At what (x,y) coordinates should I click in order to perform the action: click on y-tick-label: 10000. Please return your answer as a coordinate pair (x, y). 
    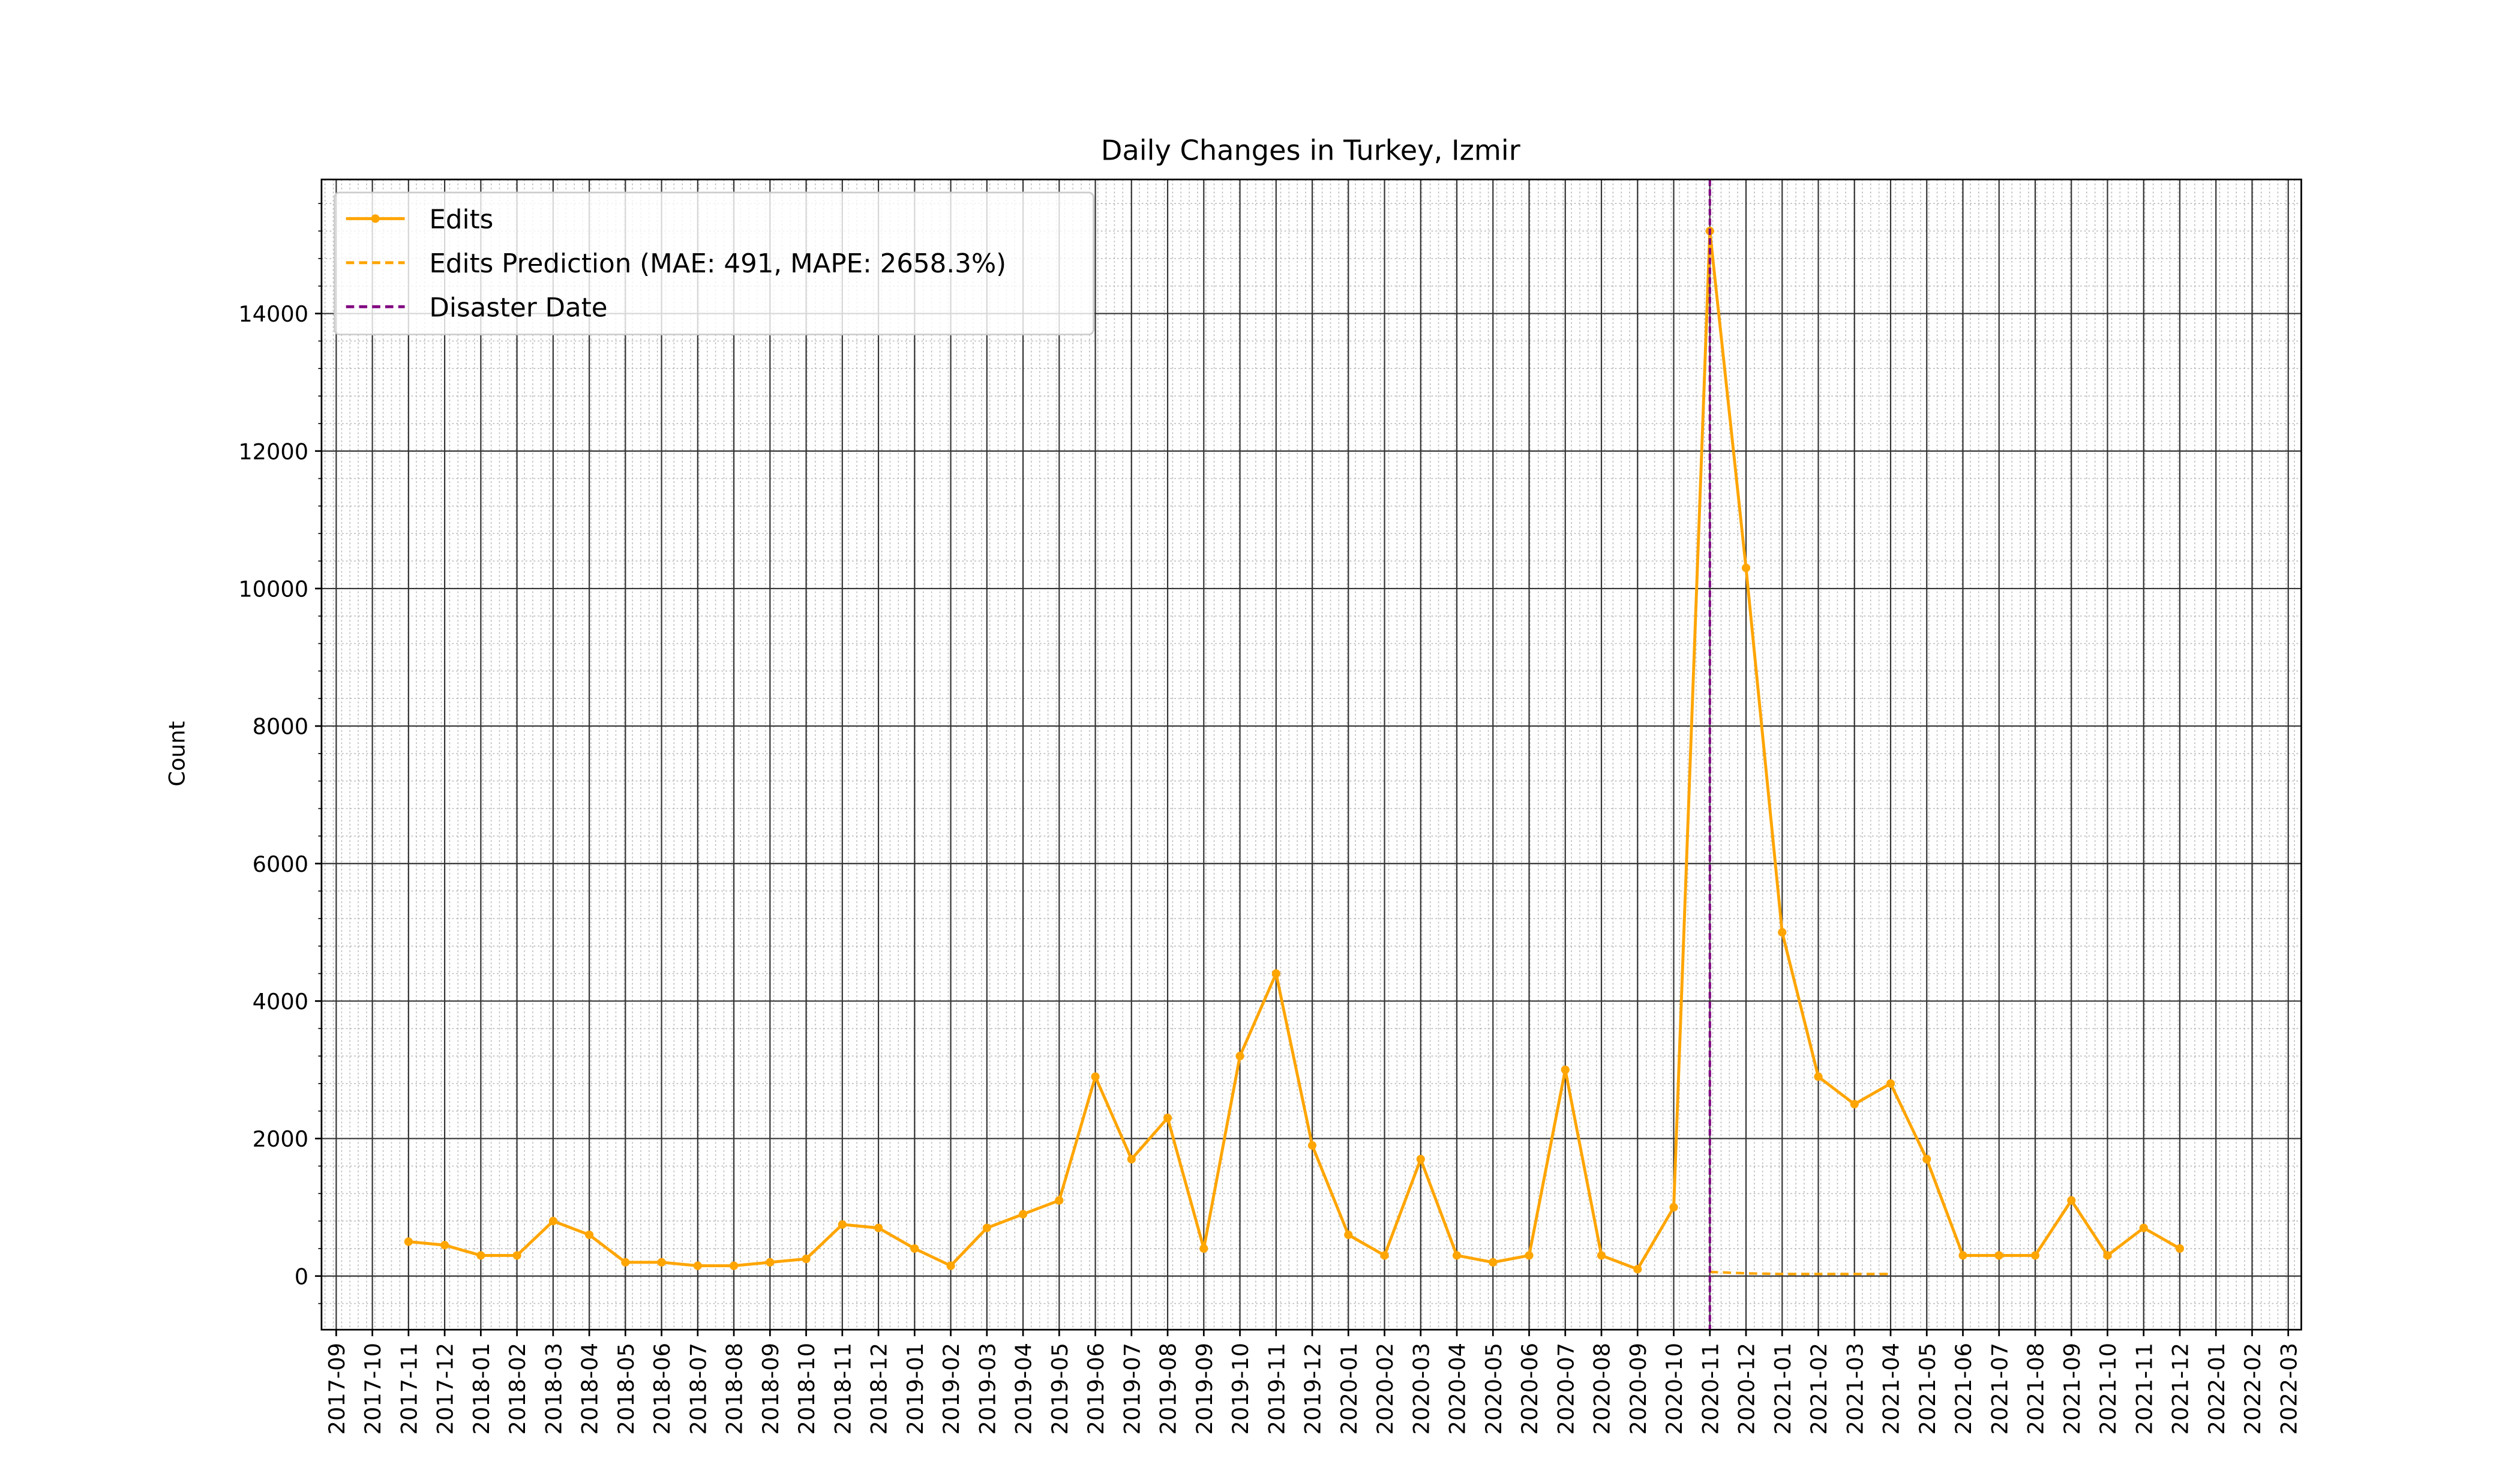
    Looking at the image, I should click on (273, 589).